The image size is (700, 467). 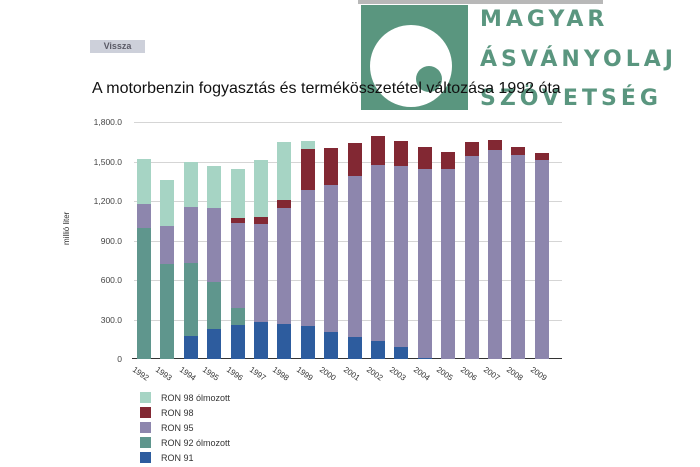 I want to click on bar-1994, so click(x=190, y=179).